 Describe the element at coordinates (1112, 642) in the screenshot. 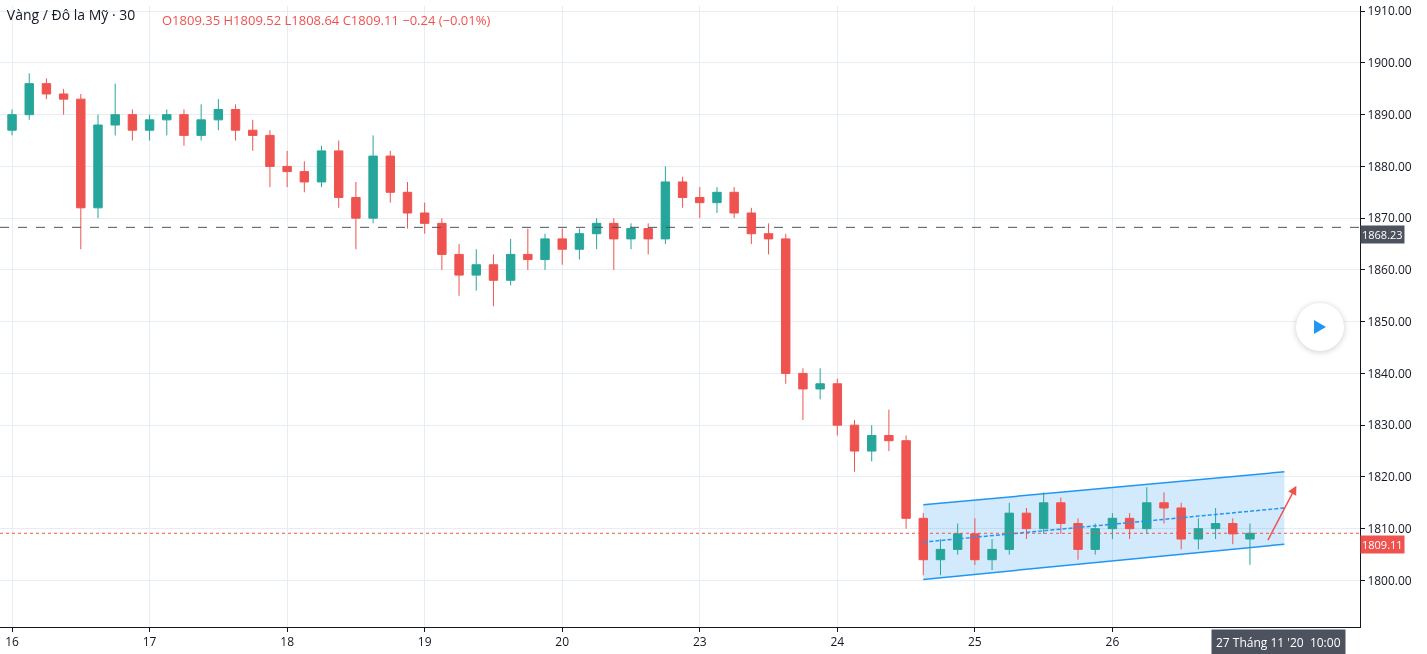

I see `x-tick-label: 26` at that location.